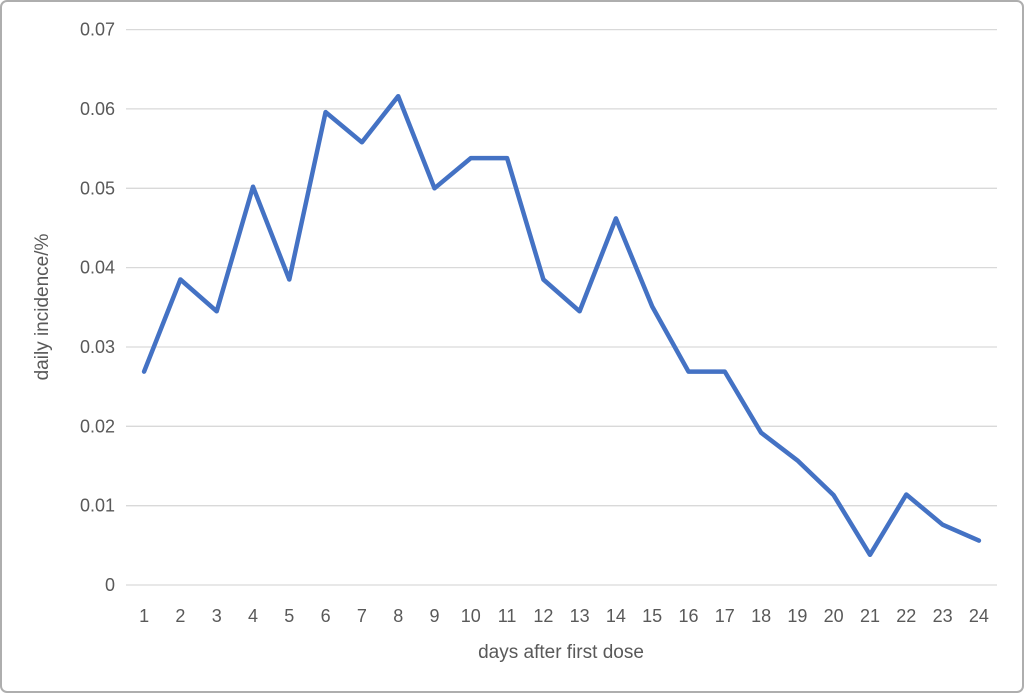 The width and height of the screenshot is (1024, 693). I want to click on y-tick-label: 0.01, so click(97, 506).